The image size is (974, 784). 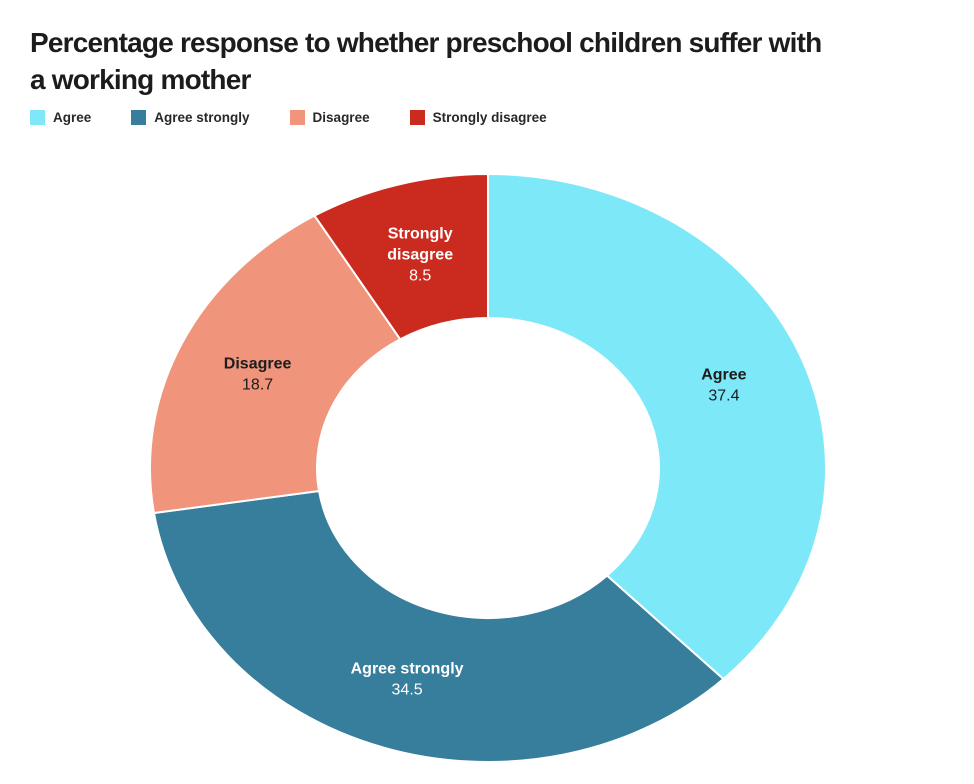 What do you see at coordinates (489, 117) in the screenshot?
I see `legend-label: Strongly disagree` at bounding box center [489, 117].